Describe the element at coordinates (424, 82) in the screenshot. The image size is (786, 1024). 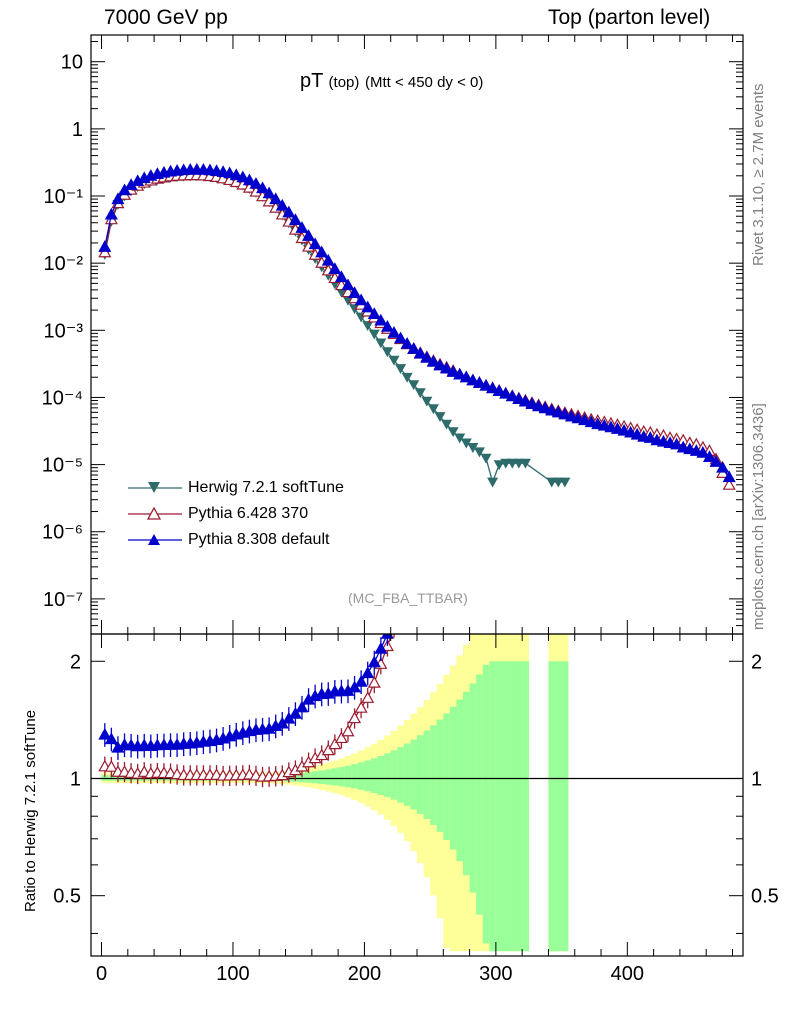
I see `plot-title-sub2: (Mtt < 450 dy < 0)` at that location.